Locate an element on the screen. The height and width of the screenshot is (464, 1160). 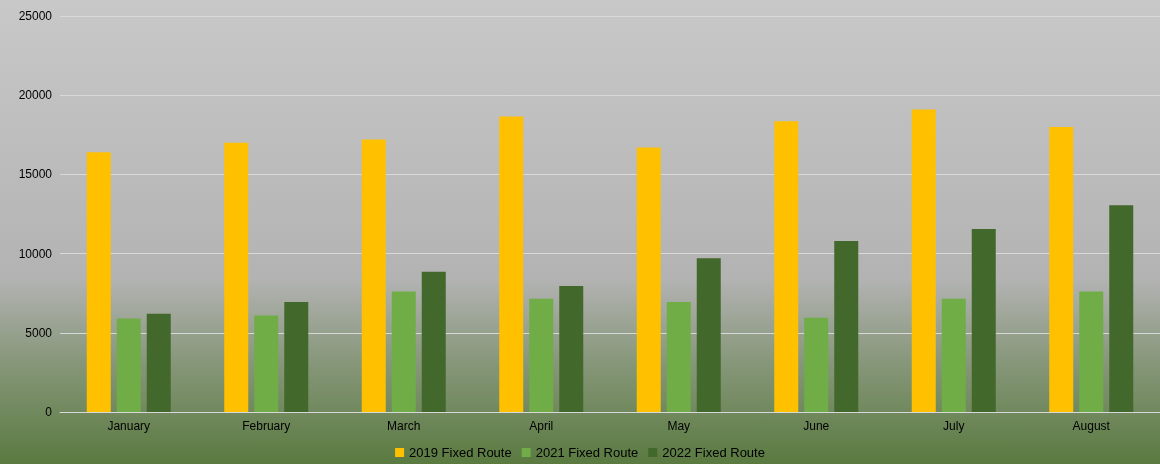
y-tick-label: 5000 is located at coordinates (39, 332).